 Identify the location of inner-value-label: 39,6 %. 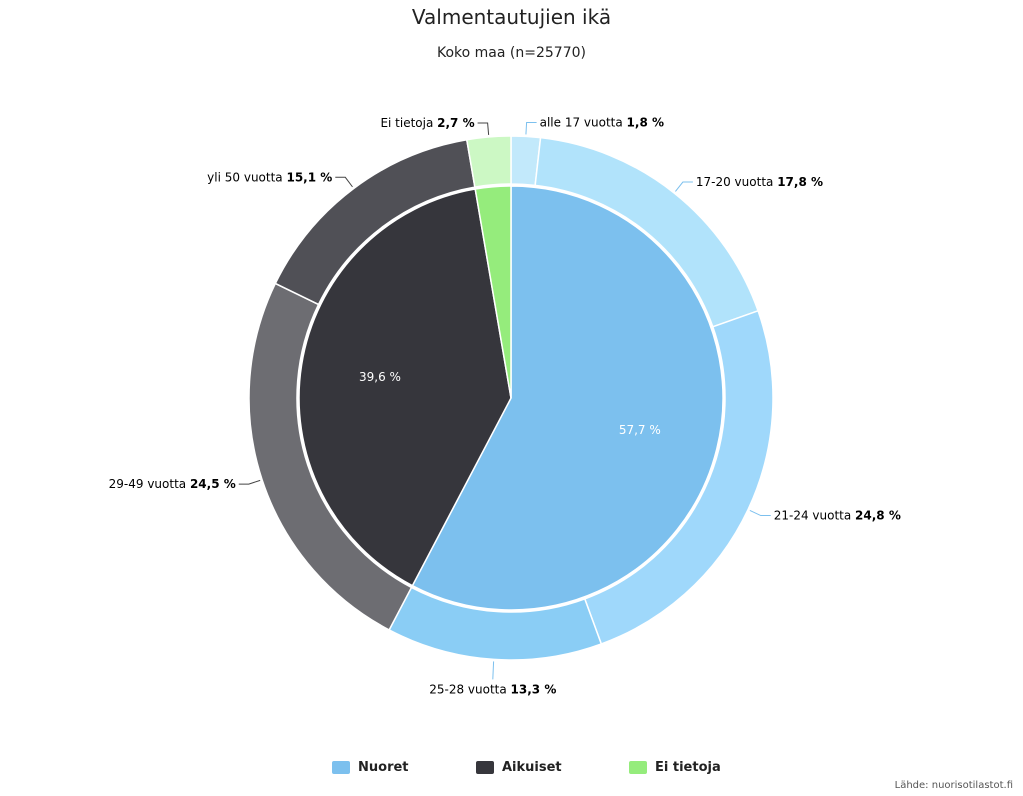
(380, 377).